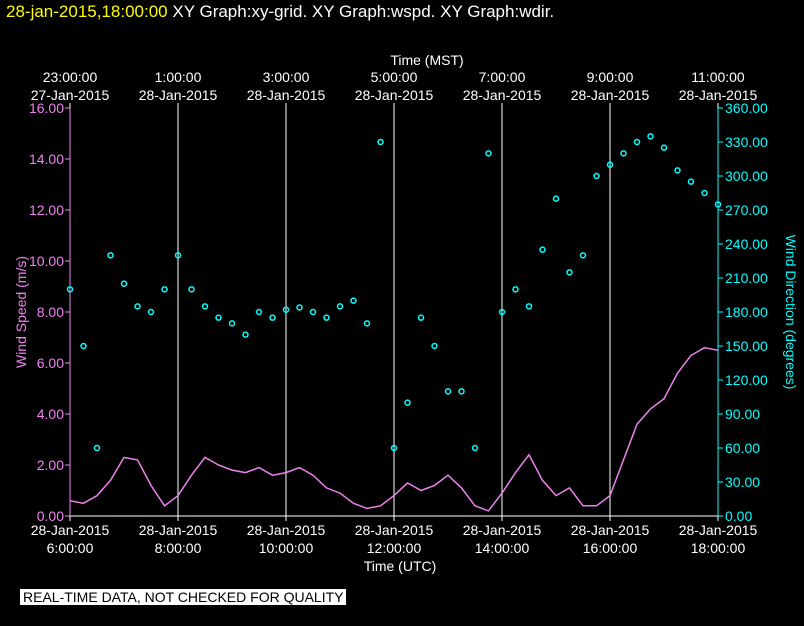  Describe the element at coordinates (742, 482) in the screenshot. I see `right-tick-label: 30.00` at that location.